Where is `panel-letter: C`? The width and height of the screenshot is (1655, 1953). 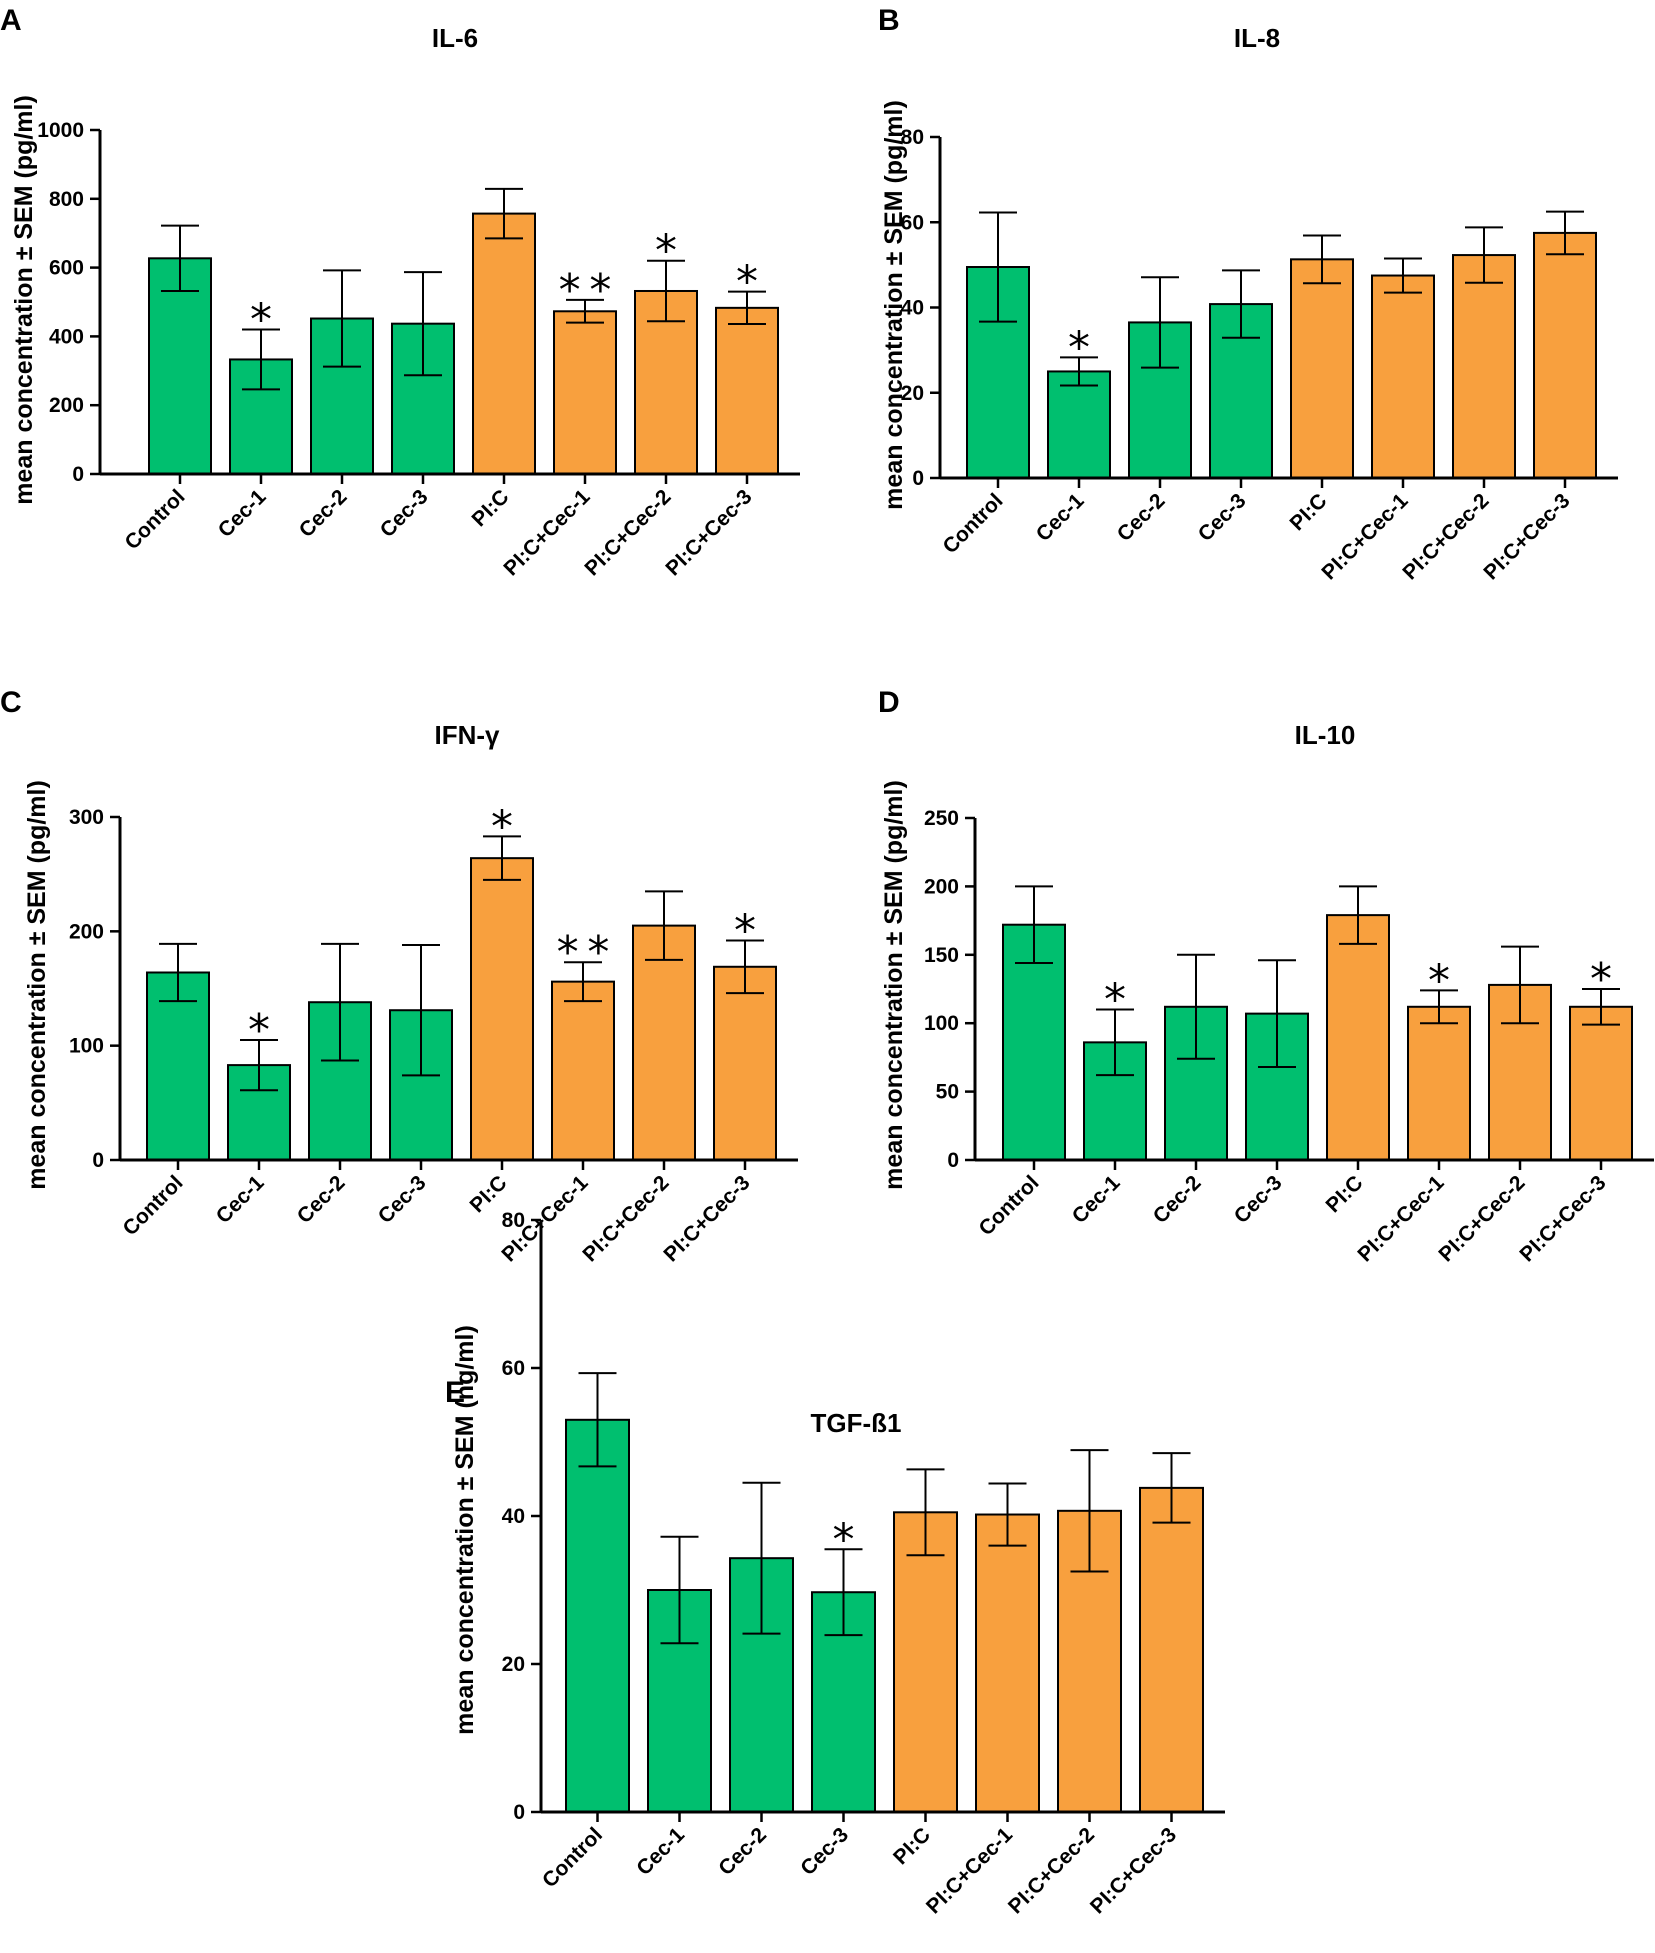 panel-letter: C is located at coordinates (11, 702).